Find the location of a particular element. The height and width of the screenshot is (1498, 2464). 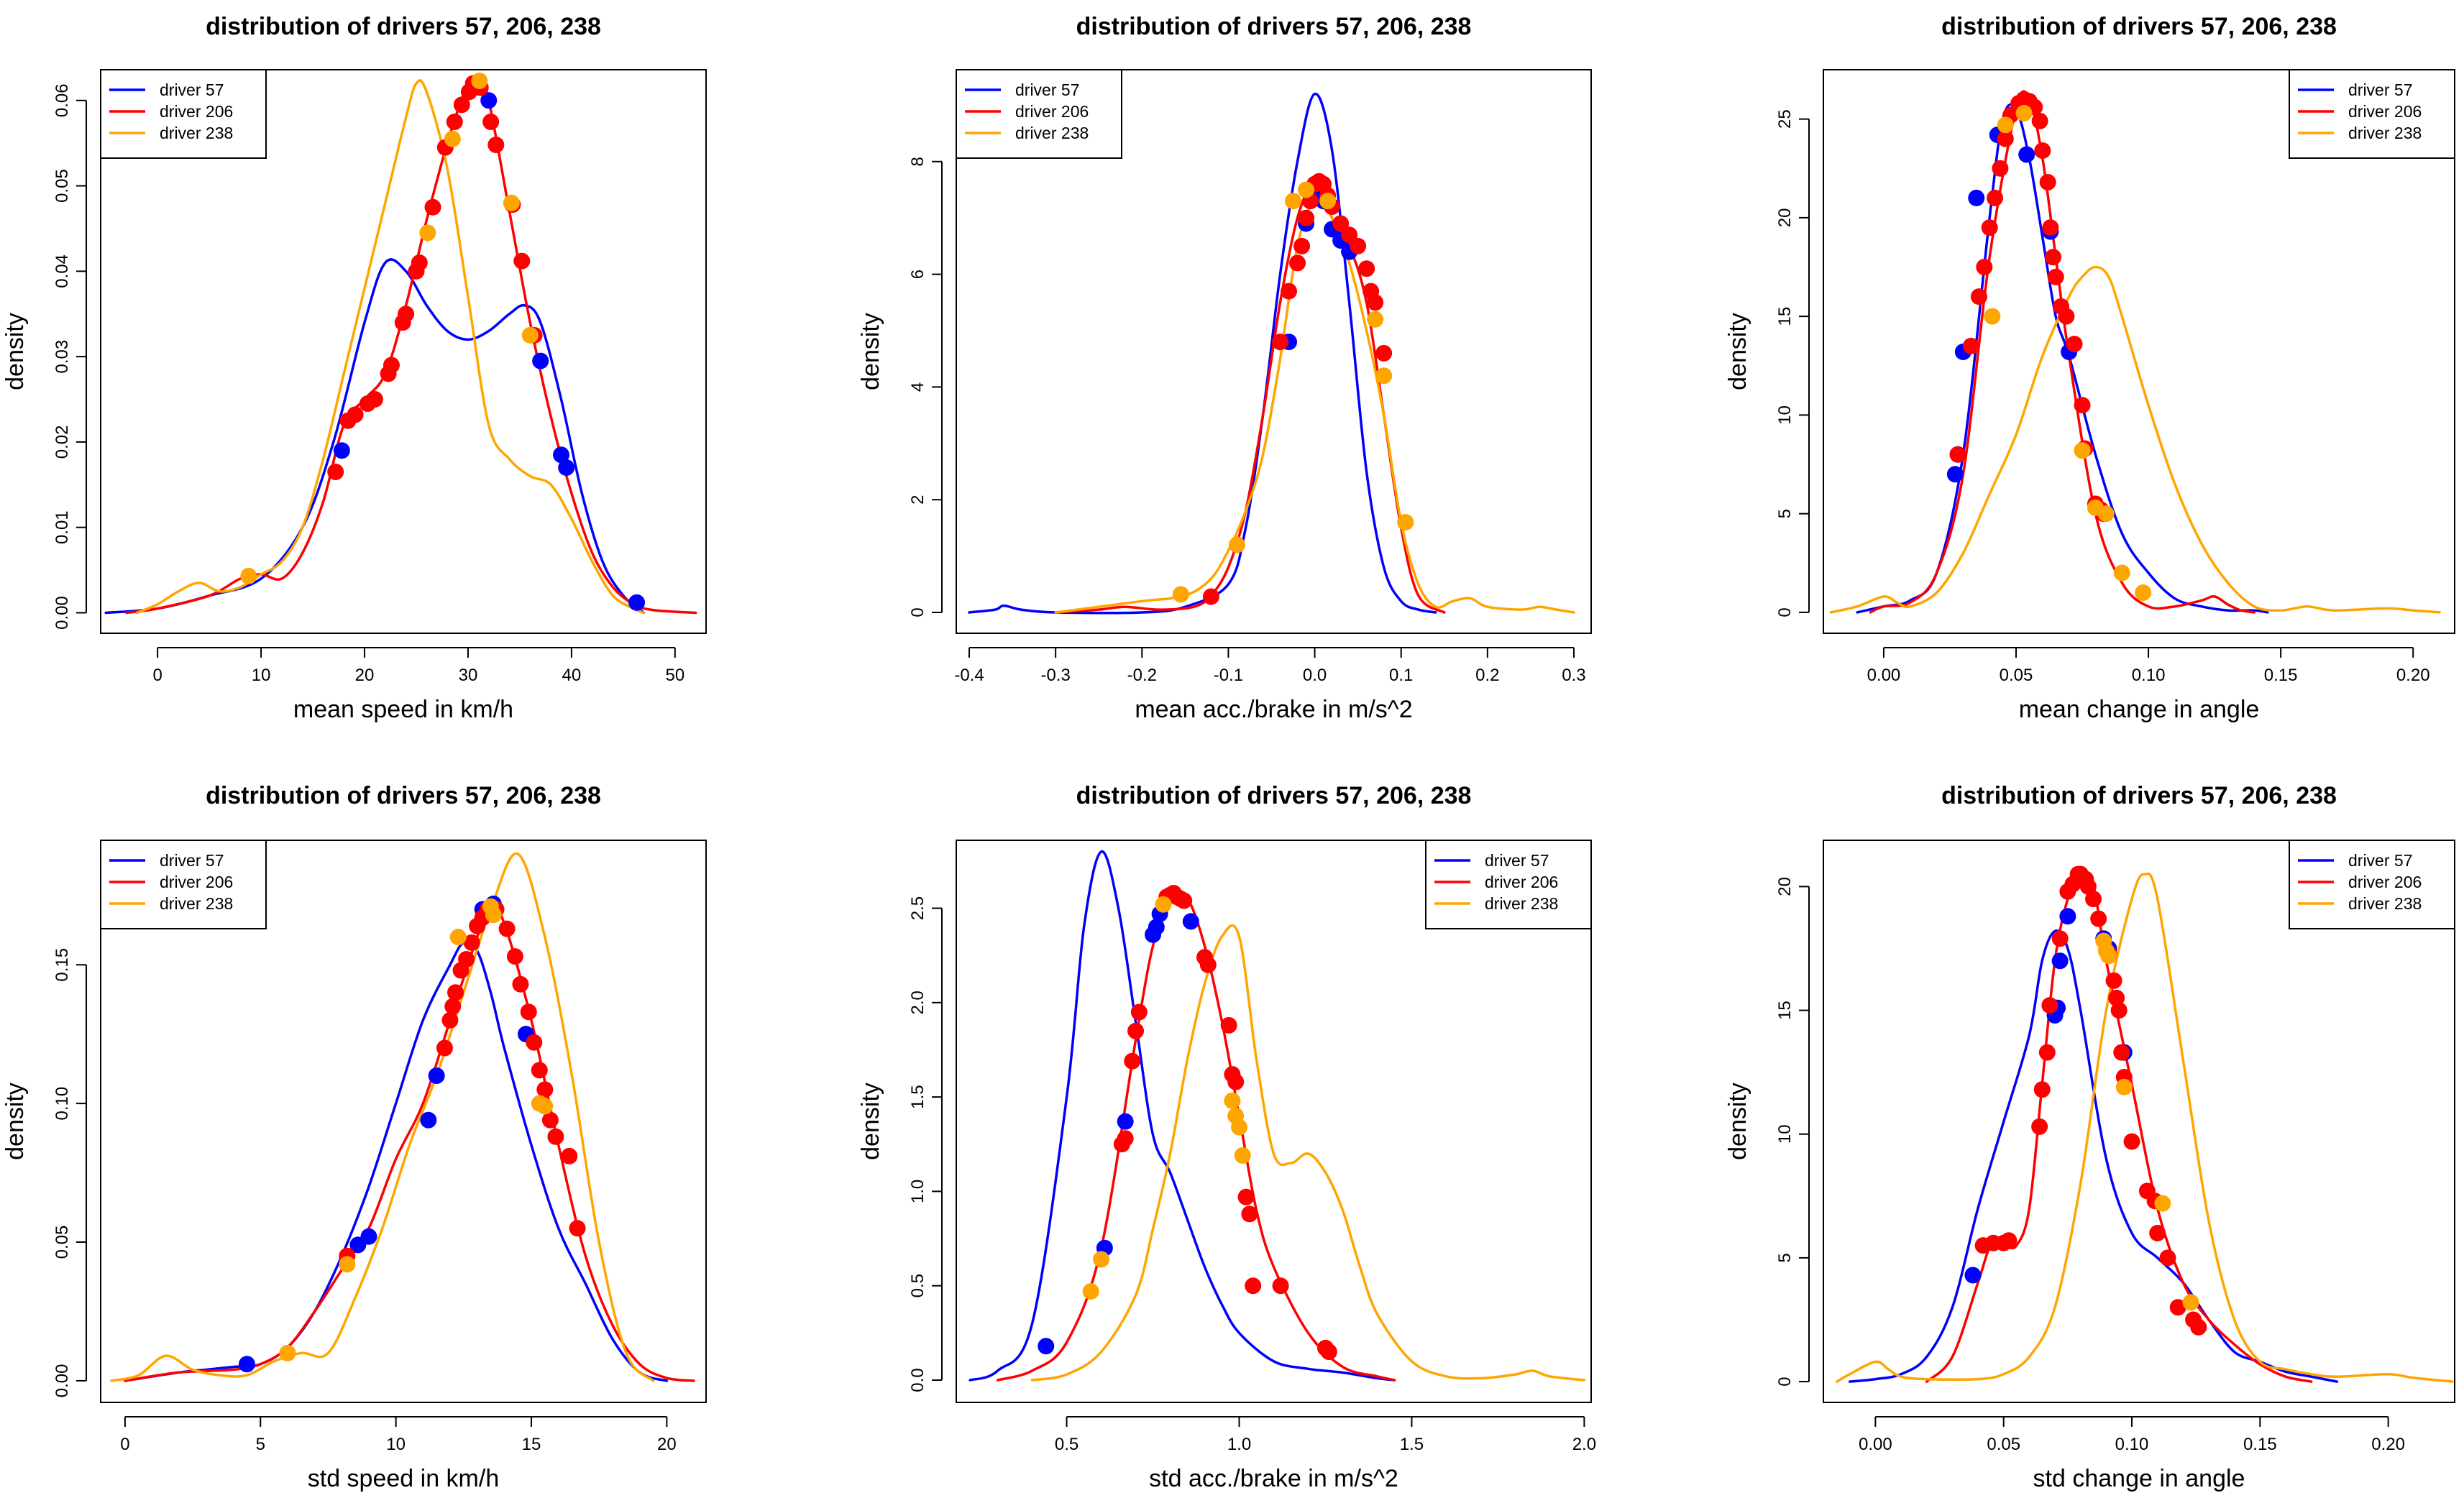

x-tick-label: 10 is located at coordinates (396, 1444).